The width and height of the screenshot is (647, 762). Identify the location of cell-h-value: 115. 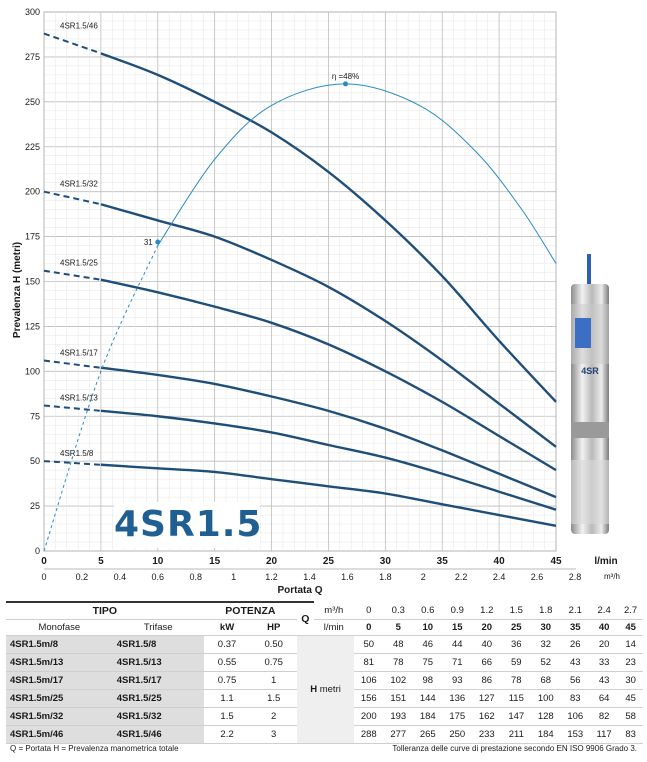
(516, 698).